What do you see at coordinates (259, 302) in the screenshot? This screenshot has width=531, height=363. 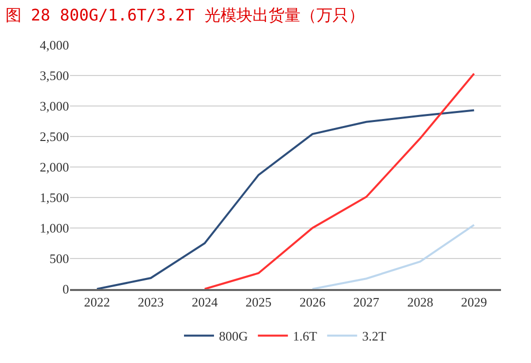 I see `x-tick-label: 2025` at bounding box center [259, 302].